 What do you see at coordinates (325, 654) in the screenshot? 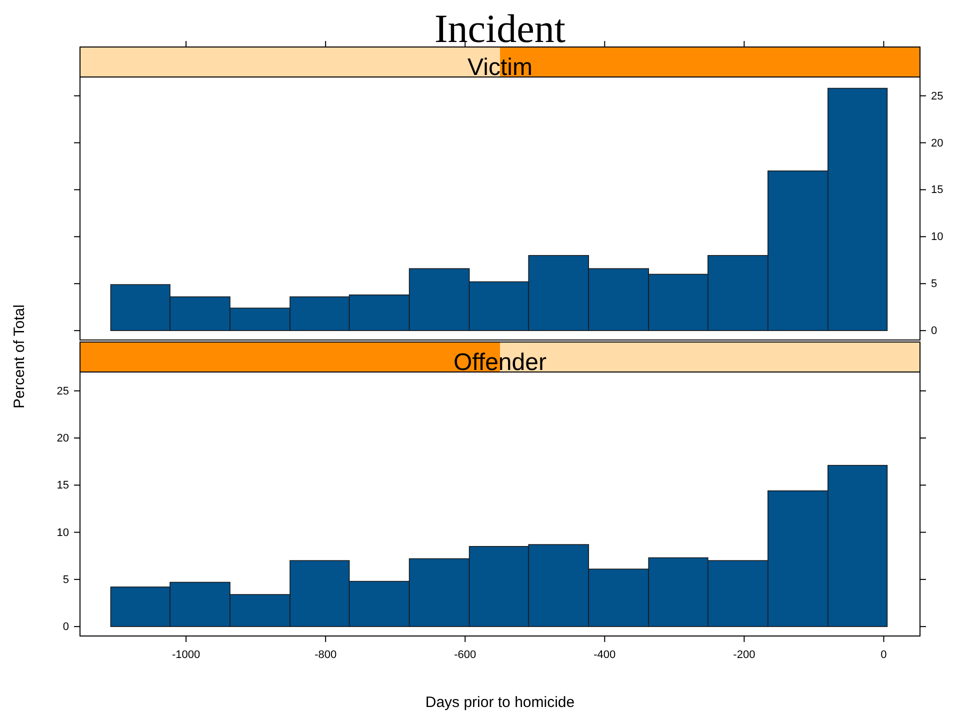
I see `x-tick-label: -800` at bounding box center [325, 654].